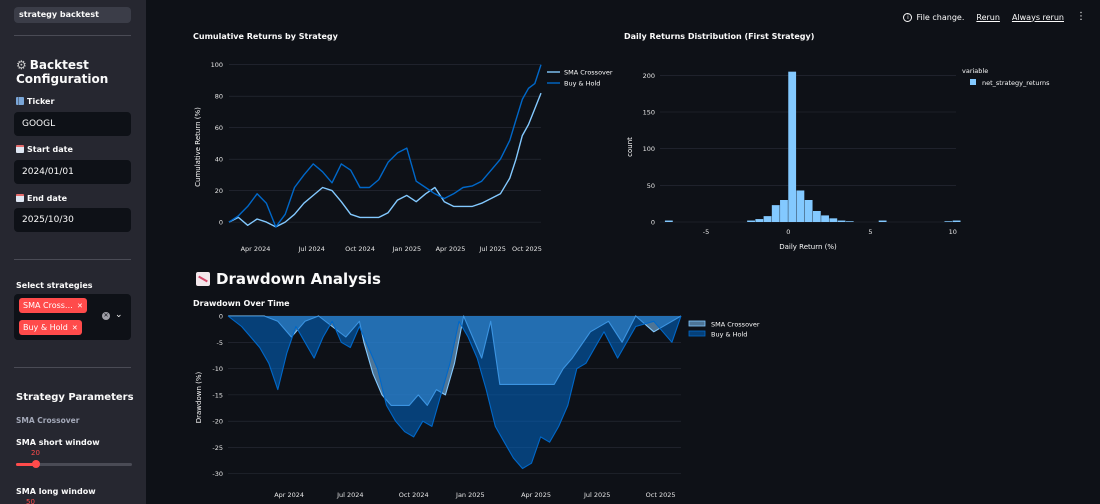 This screenshot has height=504, width=1100. I want to click on params-subtitle: SMA Crossover, so click(48, 420).